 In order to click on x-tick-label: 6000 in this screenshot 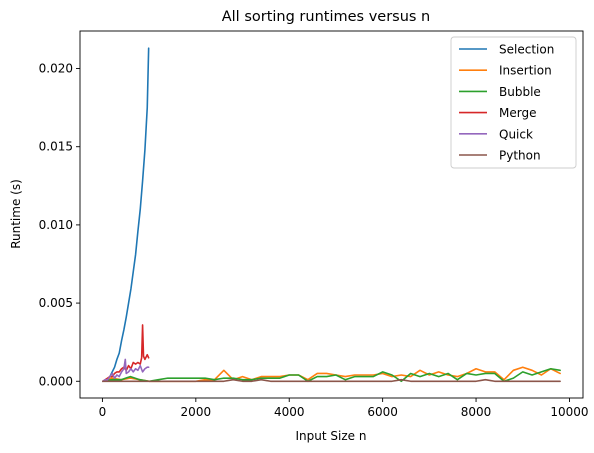, I will do `click(382, 412)`.